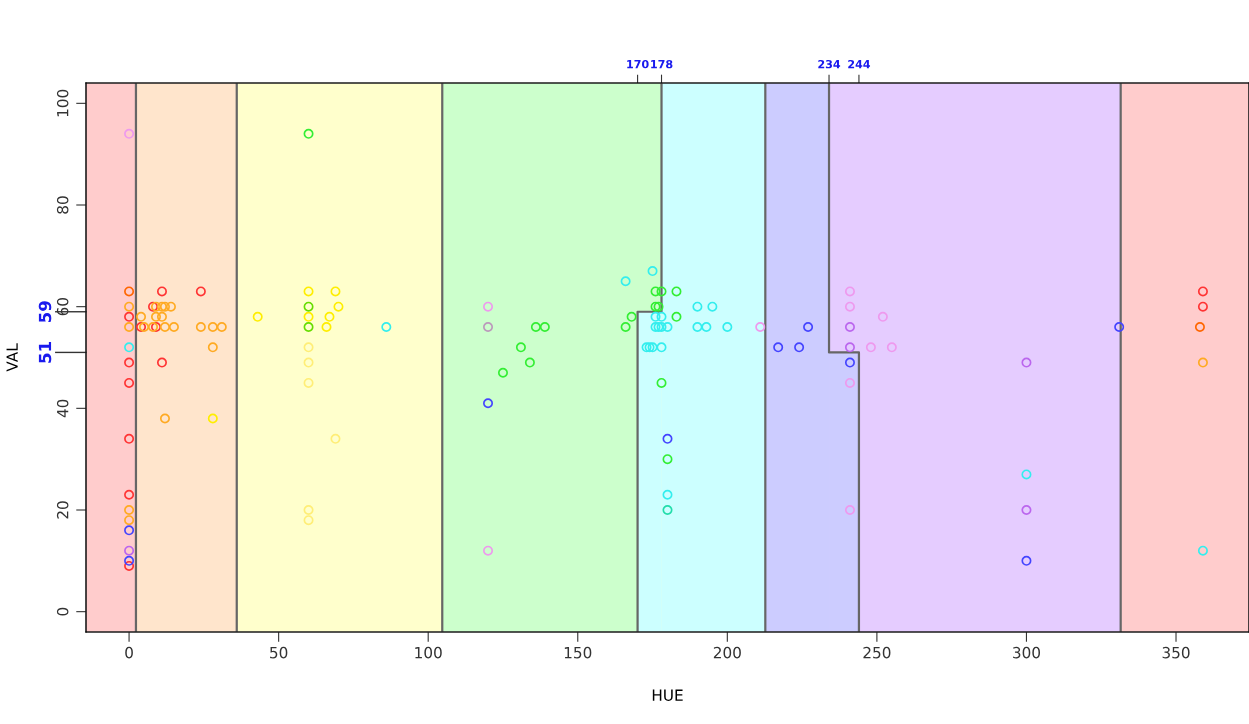  I want to click on x-tick-label: 350, so click(1176, 652).